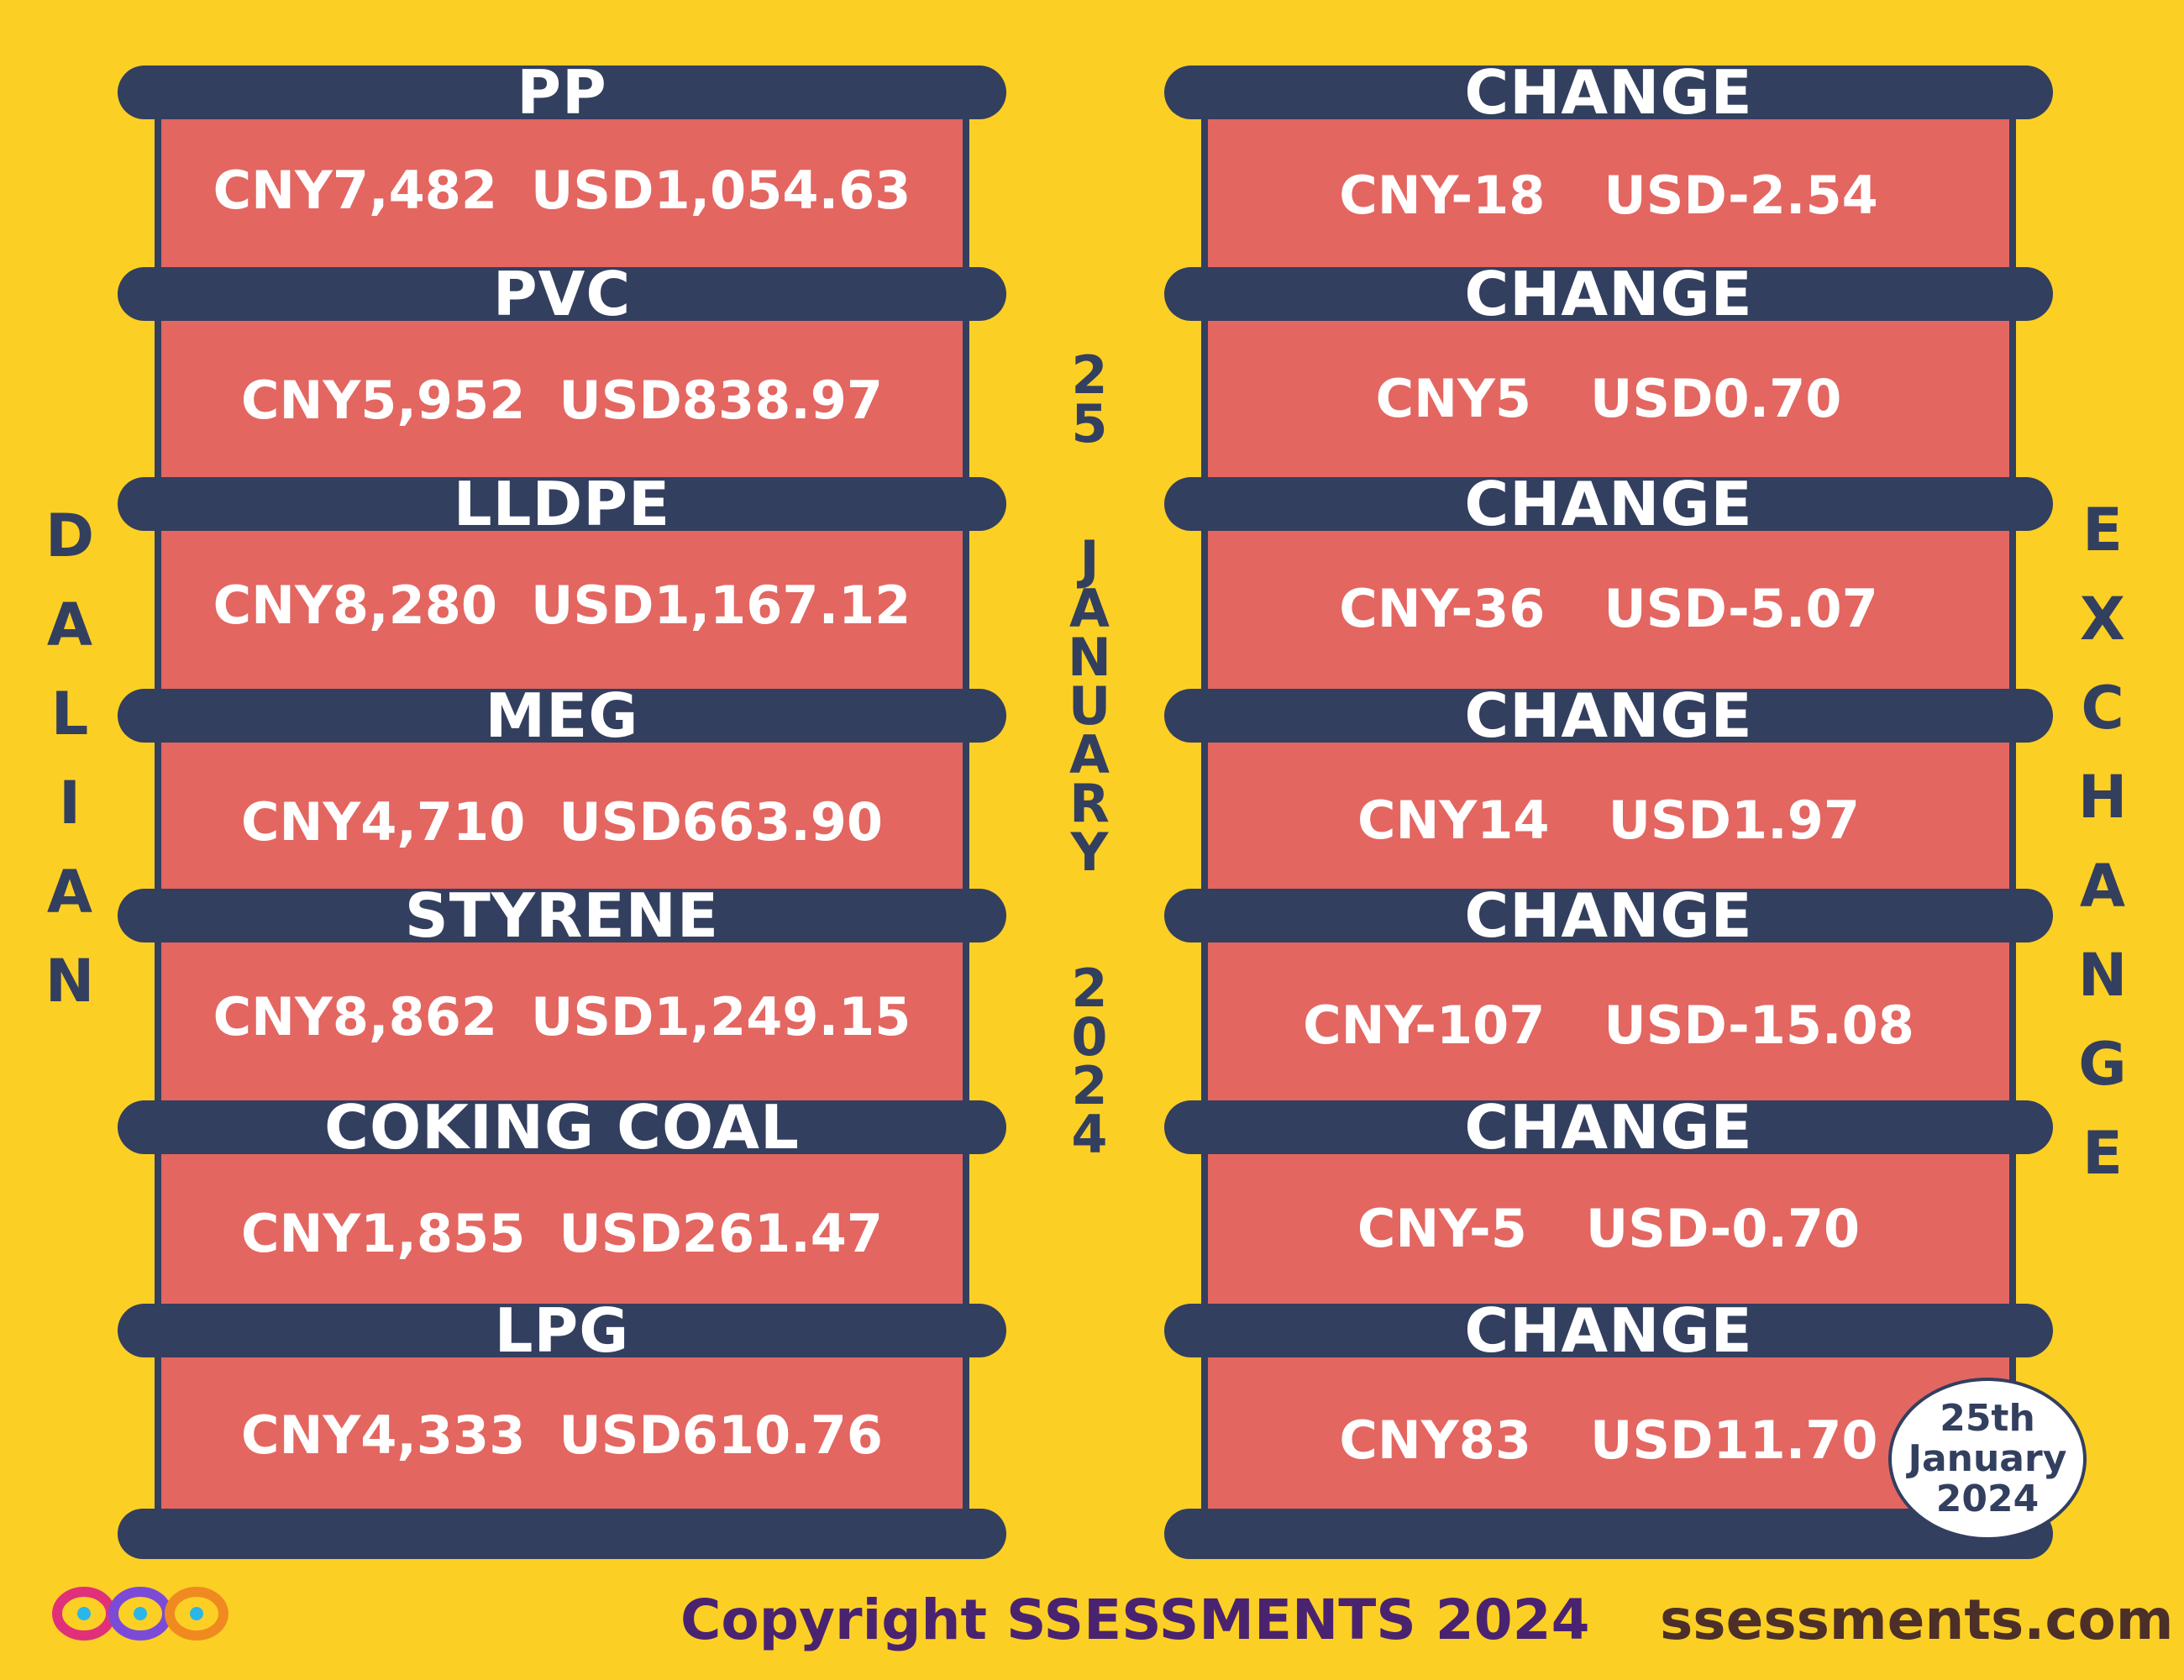 This screenshot has height=1680, width=2184. Describe the element at coordinates (1734, 1440) in the screenshot. I see `change-usd: USD11.70` at that location.